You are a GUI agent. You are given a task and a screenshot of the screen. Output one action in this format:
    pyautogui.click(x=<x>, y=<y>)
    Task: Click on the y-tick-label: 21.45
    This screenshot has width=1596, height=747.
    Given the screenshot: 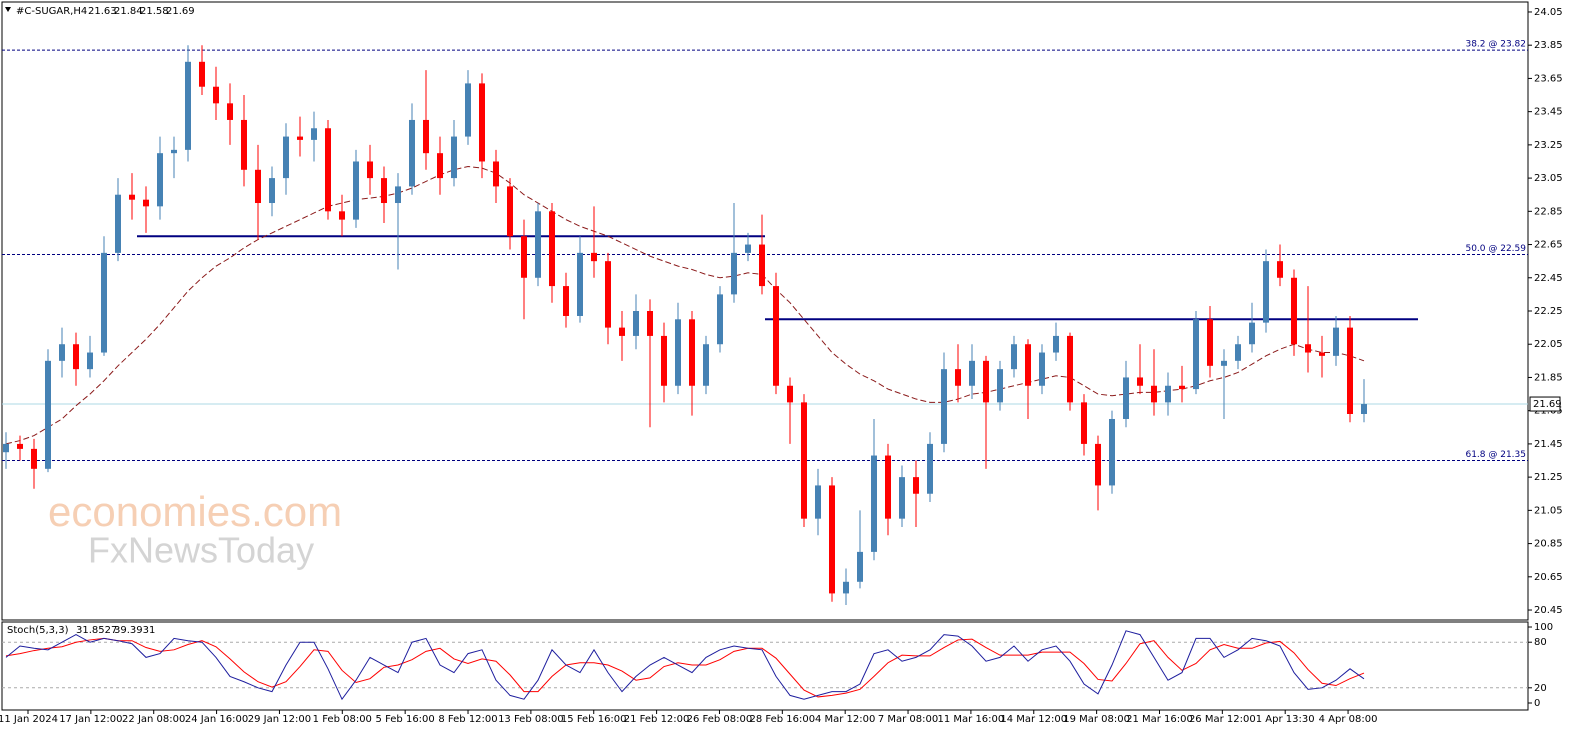 What is the action you would take?
    pyautogui.click(x=1548, y=444)
    